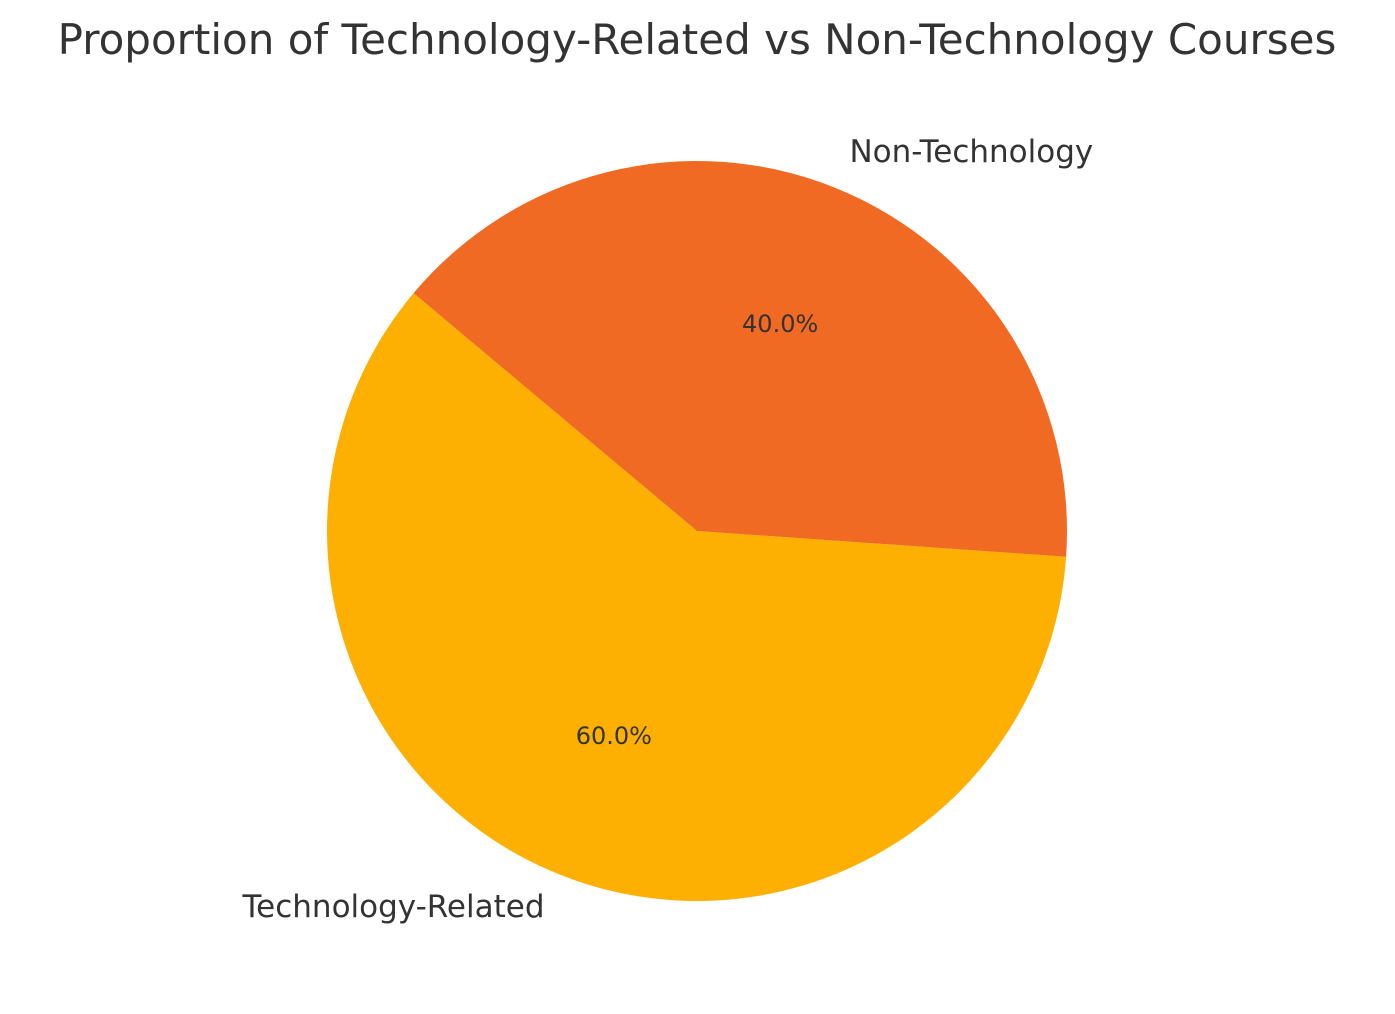  What do you see at coordinates (780, 324) in the screenshot?
I see `percent-label-non-technology: 40.0%` at bounding box center [780, 324].